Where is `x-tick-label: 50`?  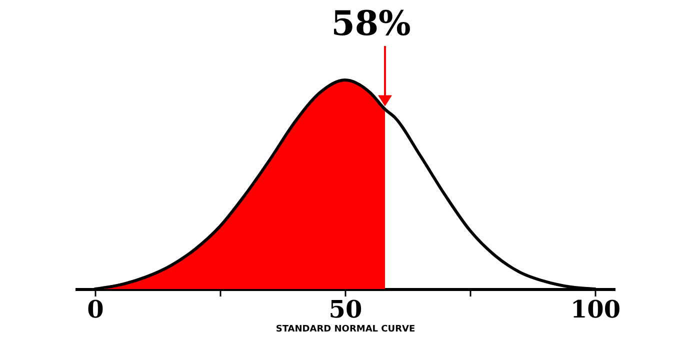
x-tick-label: 50 is located at coordinates (345, 309).